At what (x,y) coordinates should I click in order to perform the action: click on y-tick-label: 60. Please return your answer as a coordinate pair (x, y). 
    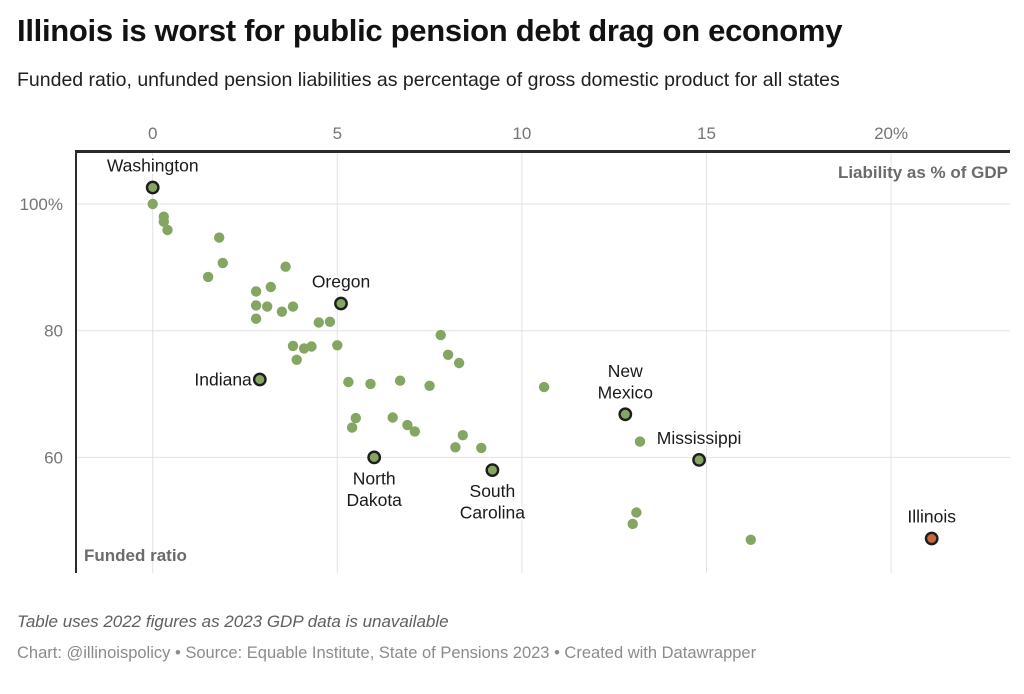
    Looking at the image, I should click on (53, 457).